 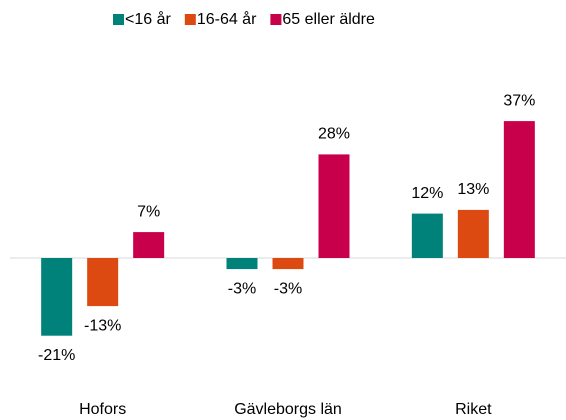 What do you see at coordinates (473, 409) in the screenshot?
I see `x-tick-label: Riket` at bounding box center [473, 409].